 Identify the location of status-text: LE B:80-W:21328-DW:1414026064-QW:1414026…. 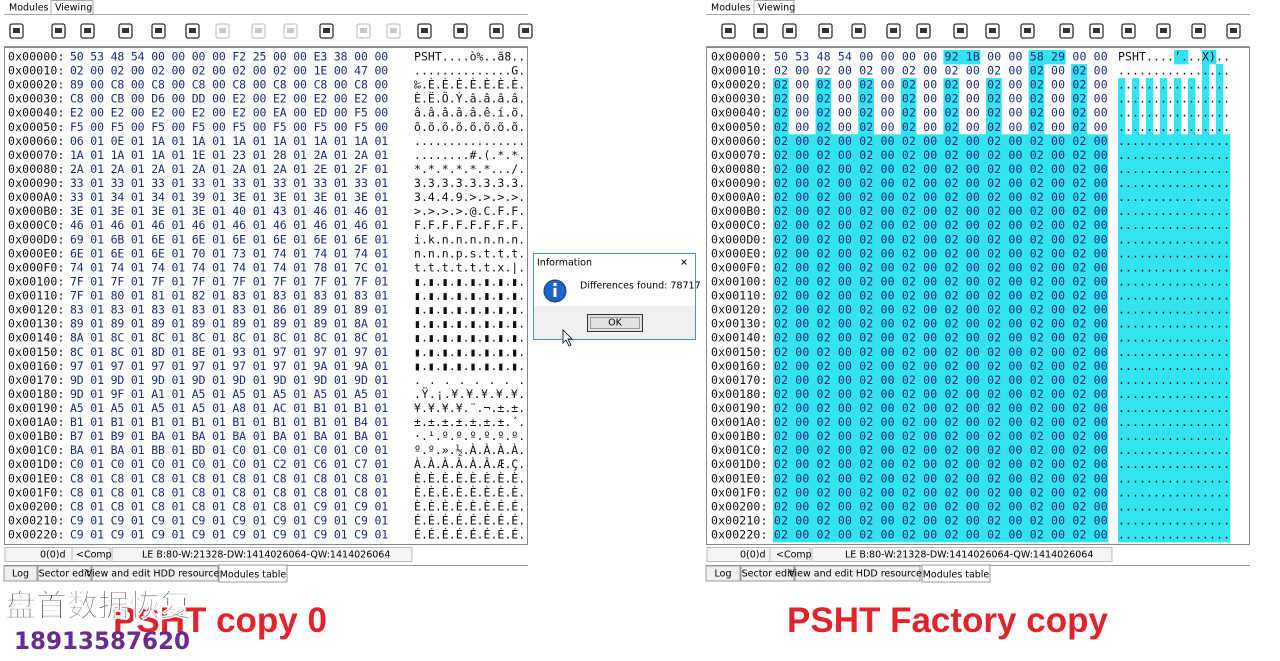
(266, 555).